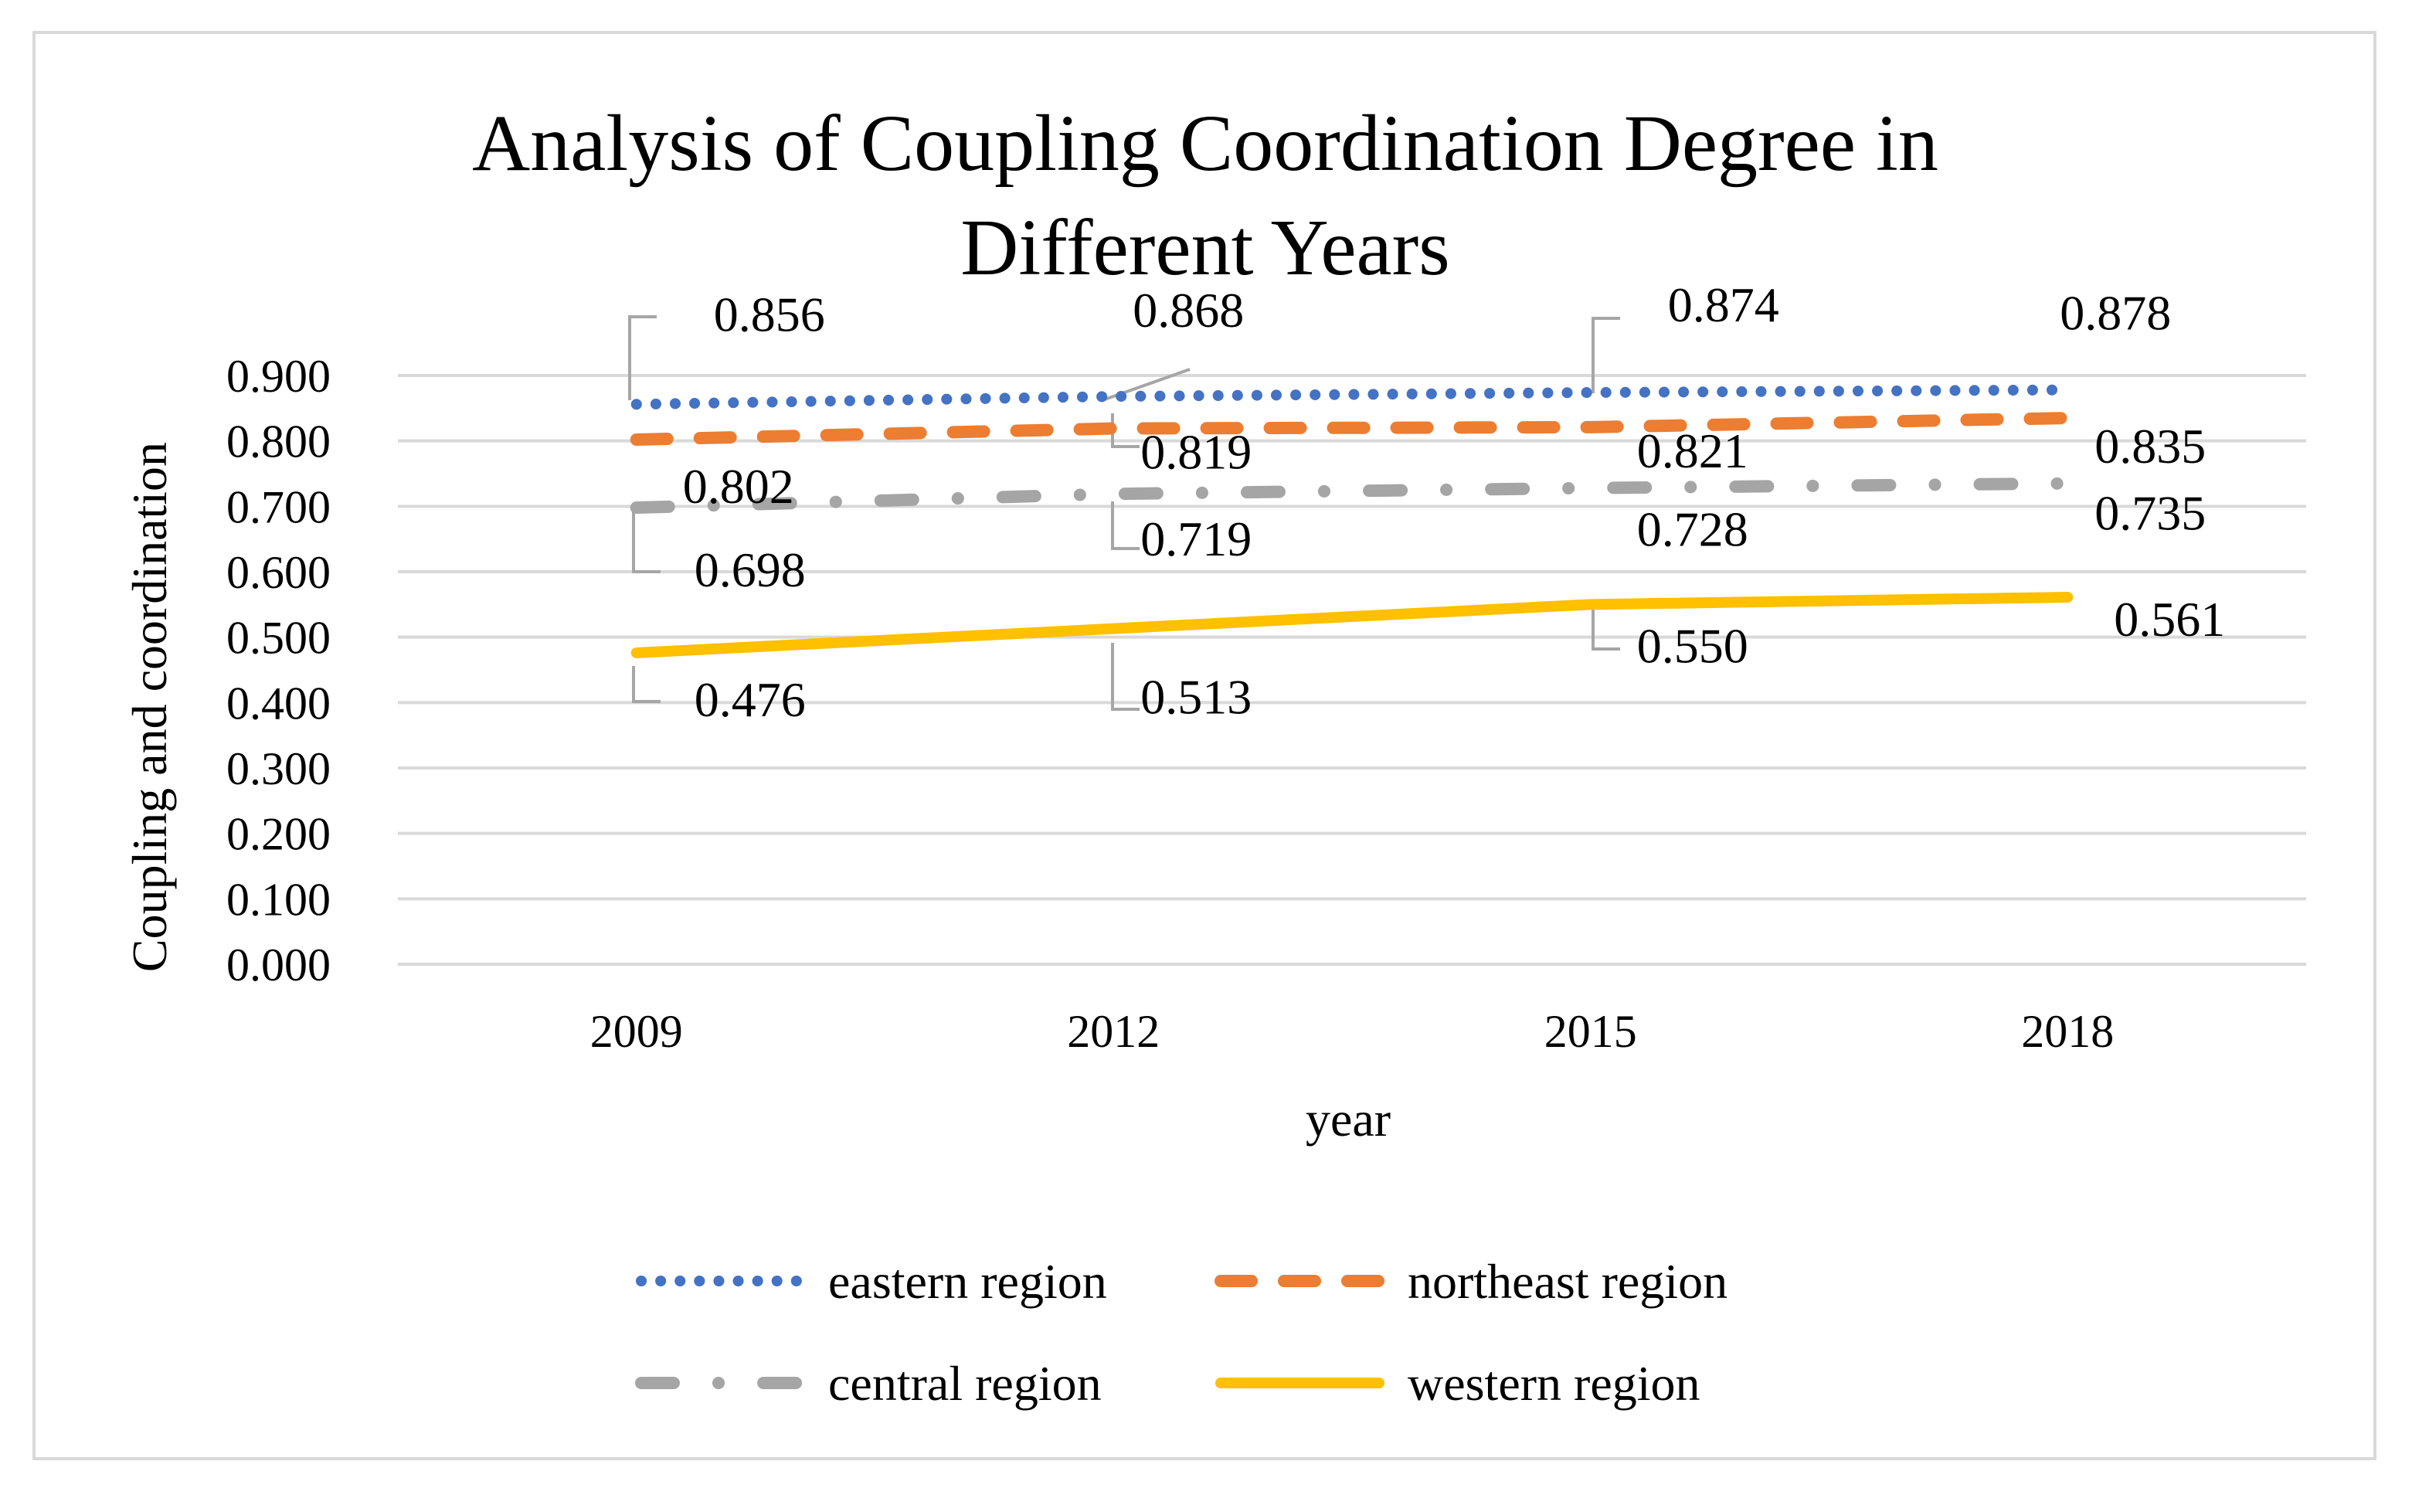 This screenshot has width=2412, height=1512. Describe the element at coordinates (1352, 429) in the screenshot. I see `series-line-northeast` at that location.